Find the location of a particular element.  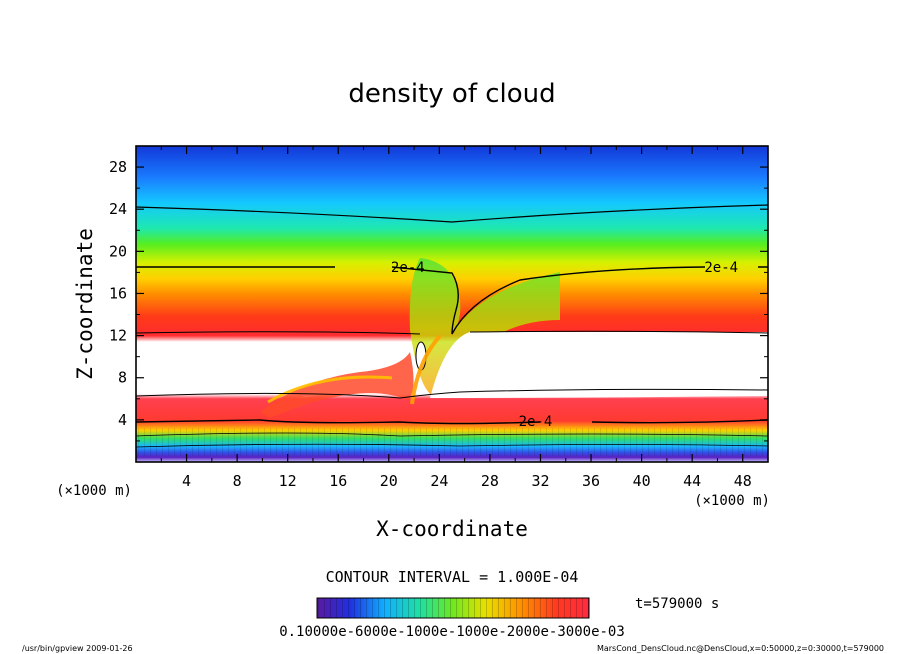

y-tick-label: 24 is located at coordinates (118, 209).